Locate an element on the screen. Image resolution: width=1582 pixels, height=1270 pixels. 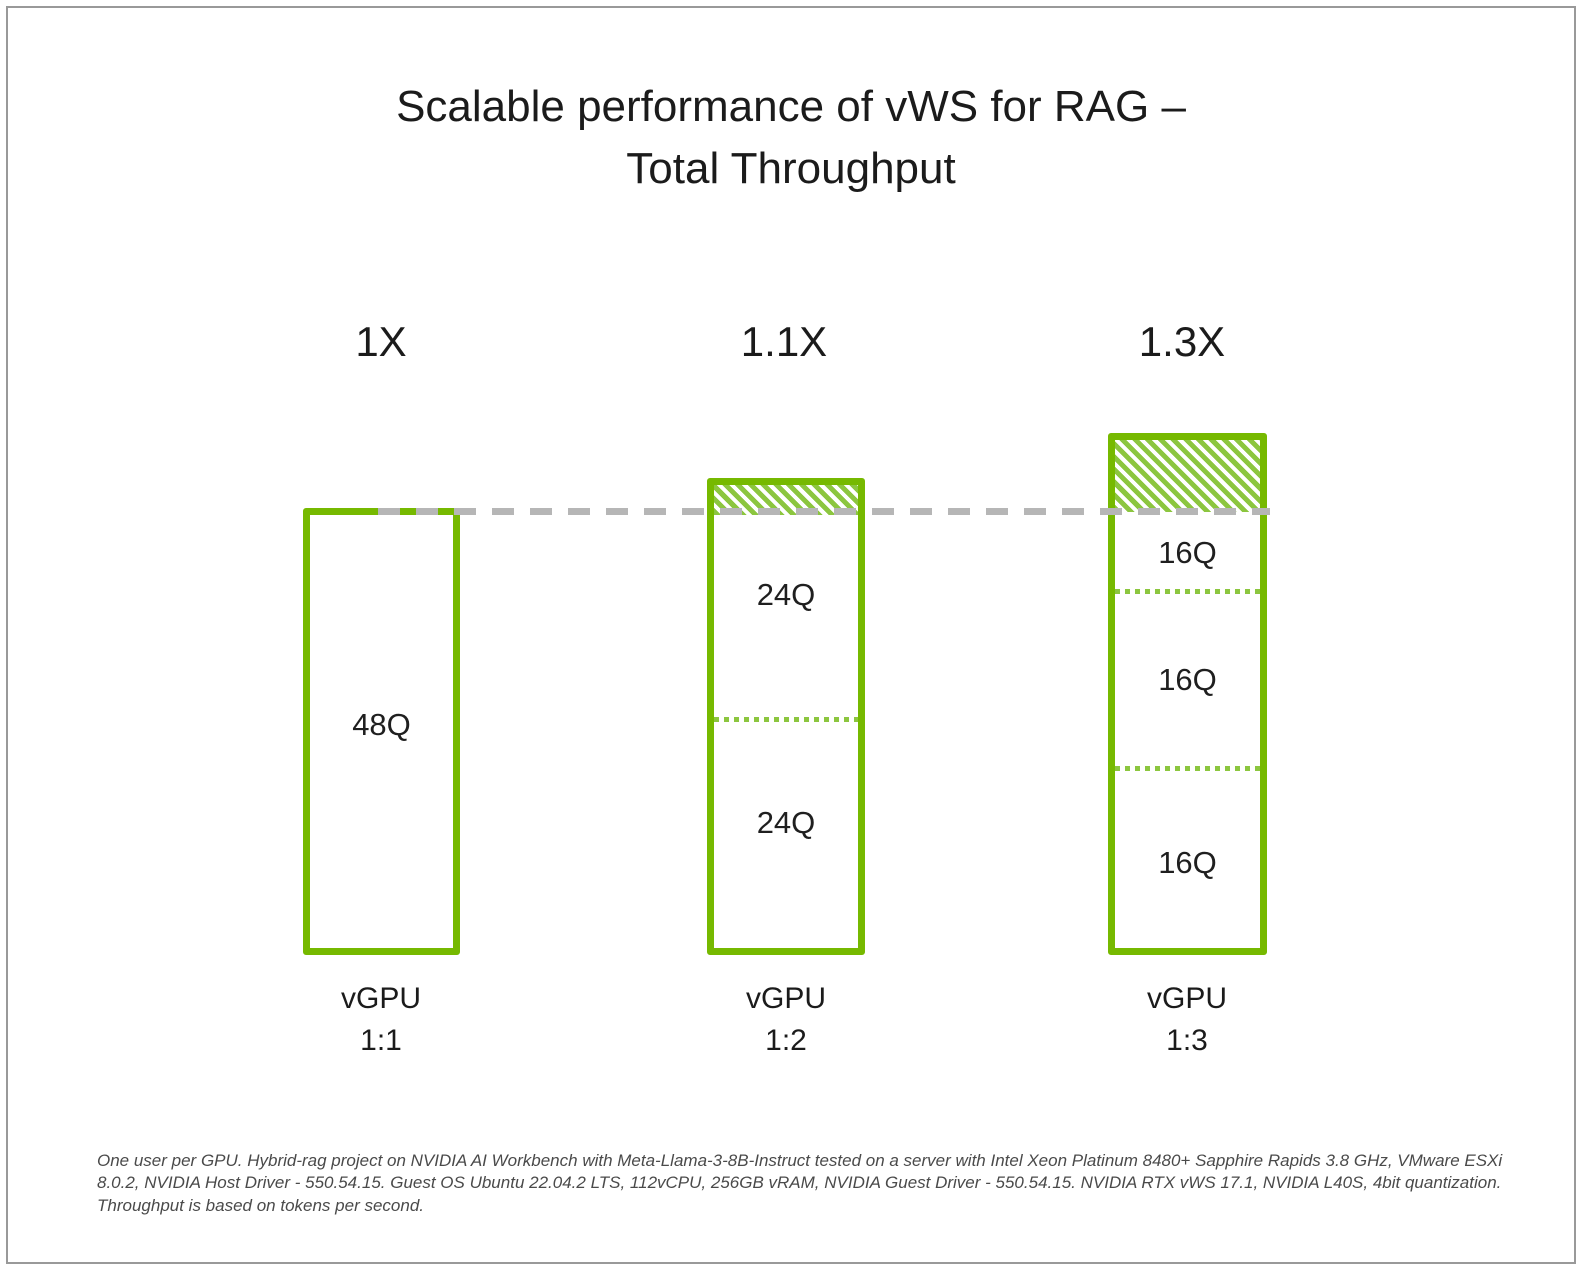
bar-vgpu-1-1: 48Q is located at coordinates (381, 731).